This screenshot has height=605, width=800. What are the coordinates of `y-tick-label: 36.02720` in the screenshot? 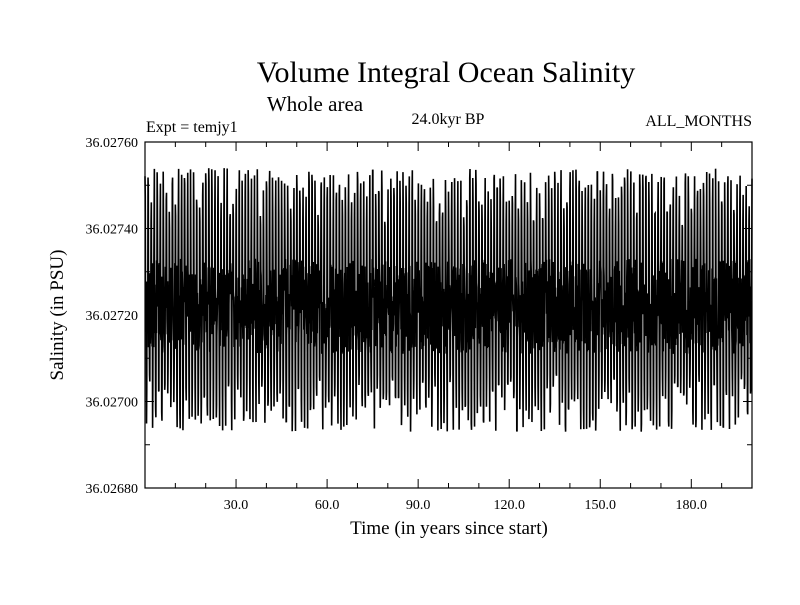 It's located at (112, 316).